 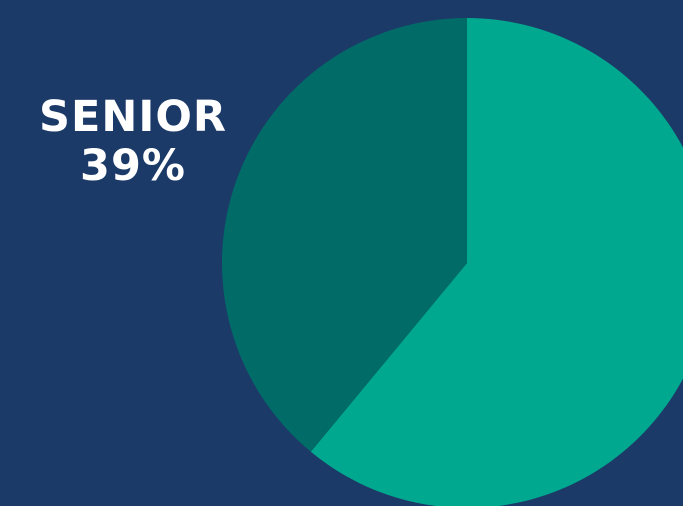 I want to click on slice-label-senior-name: SENIOR, so click(x=133, y=117).